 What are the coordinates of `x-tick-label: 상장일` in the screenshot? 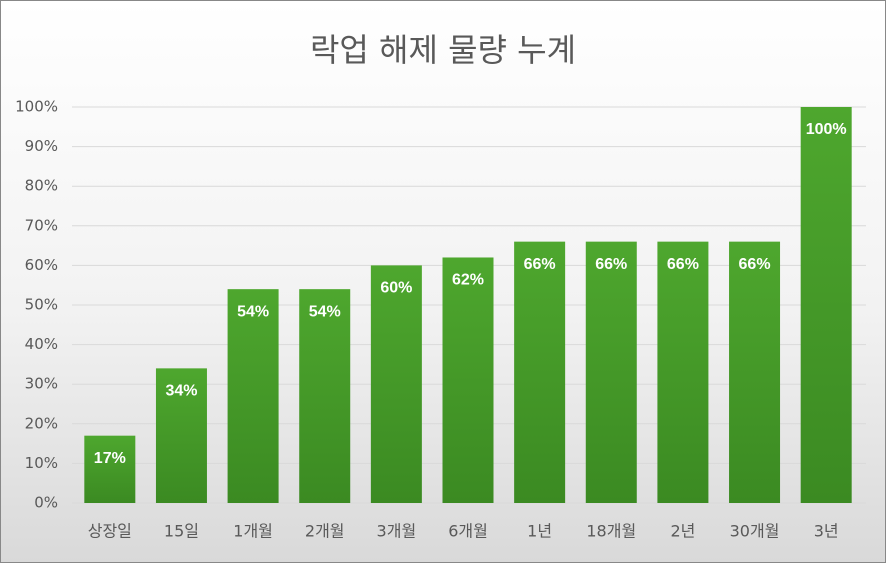 It's located at (110, 531).